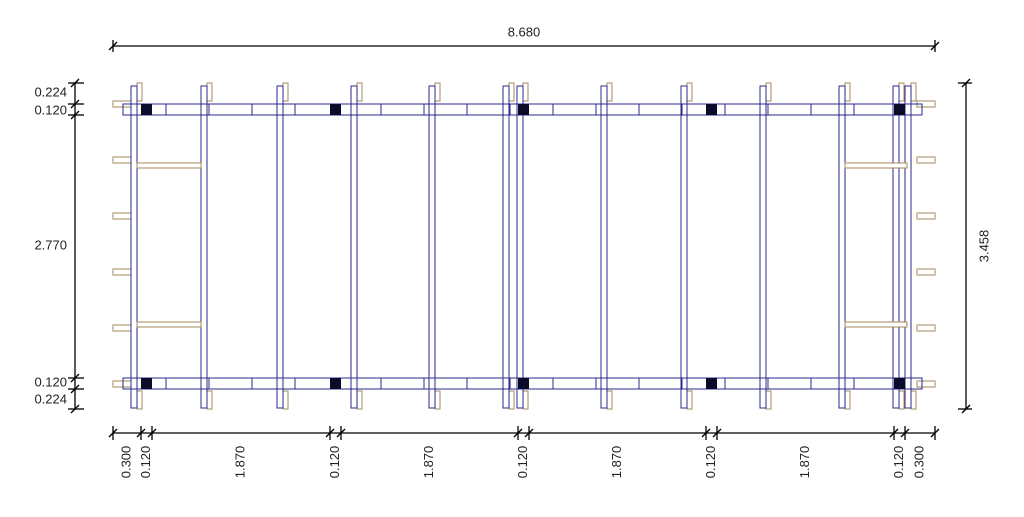  I want to click on right-dimension-label: 3.458, so click(983, 246).